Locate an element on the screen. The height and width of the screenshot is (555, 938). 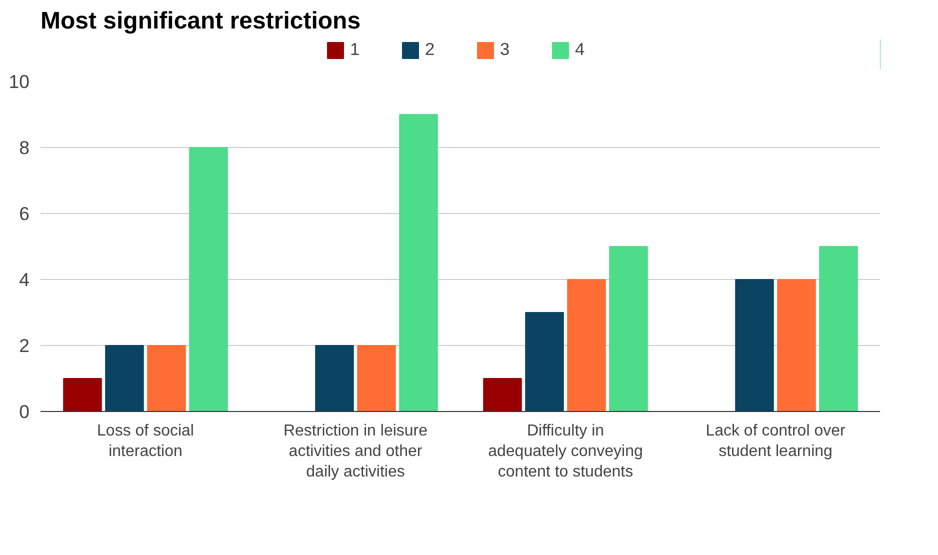
y-tick-label: 0 is located at coordinates (24, 411).